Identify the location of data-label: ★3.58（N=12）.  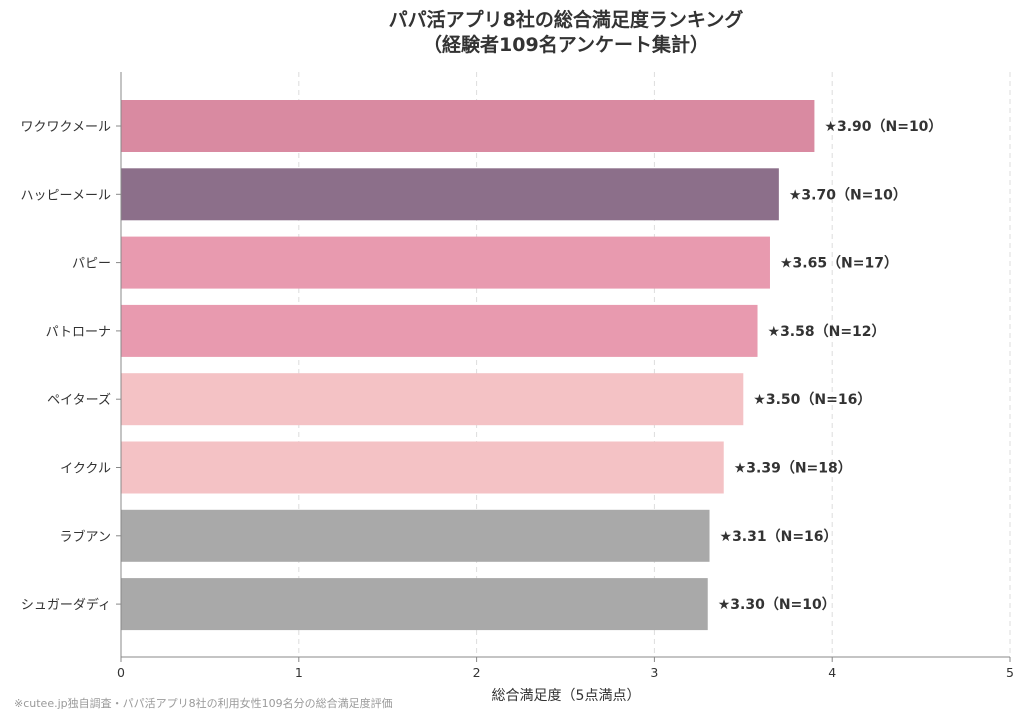
(827, 332).